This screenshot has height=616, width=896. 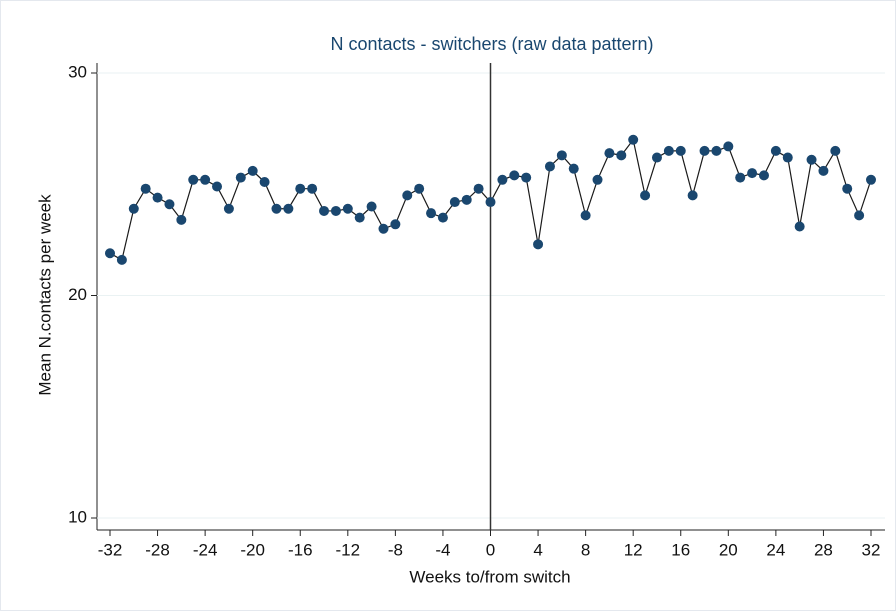 I want to click on y-tick-label: 10, so click(x=77, y=516).